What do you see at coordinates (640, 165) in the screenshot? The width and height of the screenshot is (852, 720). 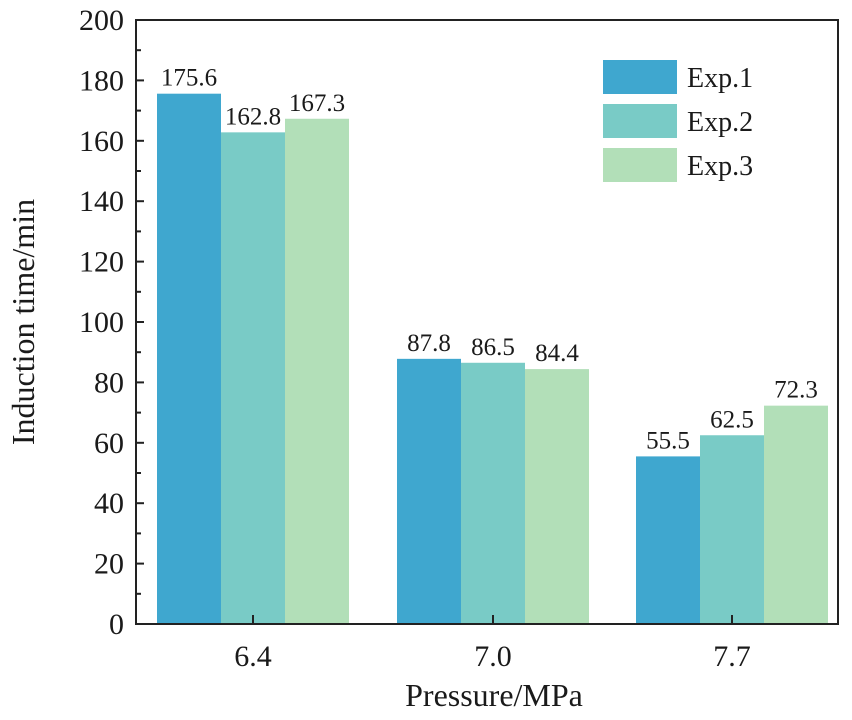 I see `legend-swatch-exp3` at bounding box center [640, 165].